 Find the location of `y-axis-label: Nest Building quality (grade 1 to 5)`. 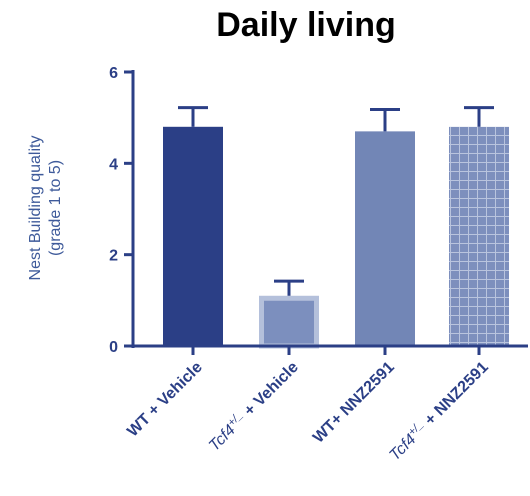

y-axis-label: Nest Building quality (grade 1 to 5) is located at coordinates (45, 208).